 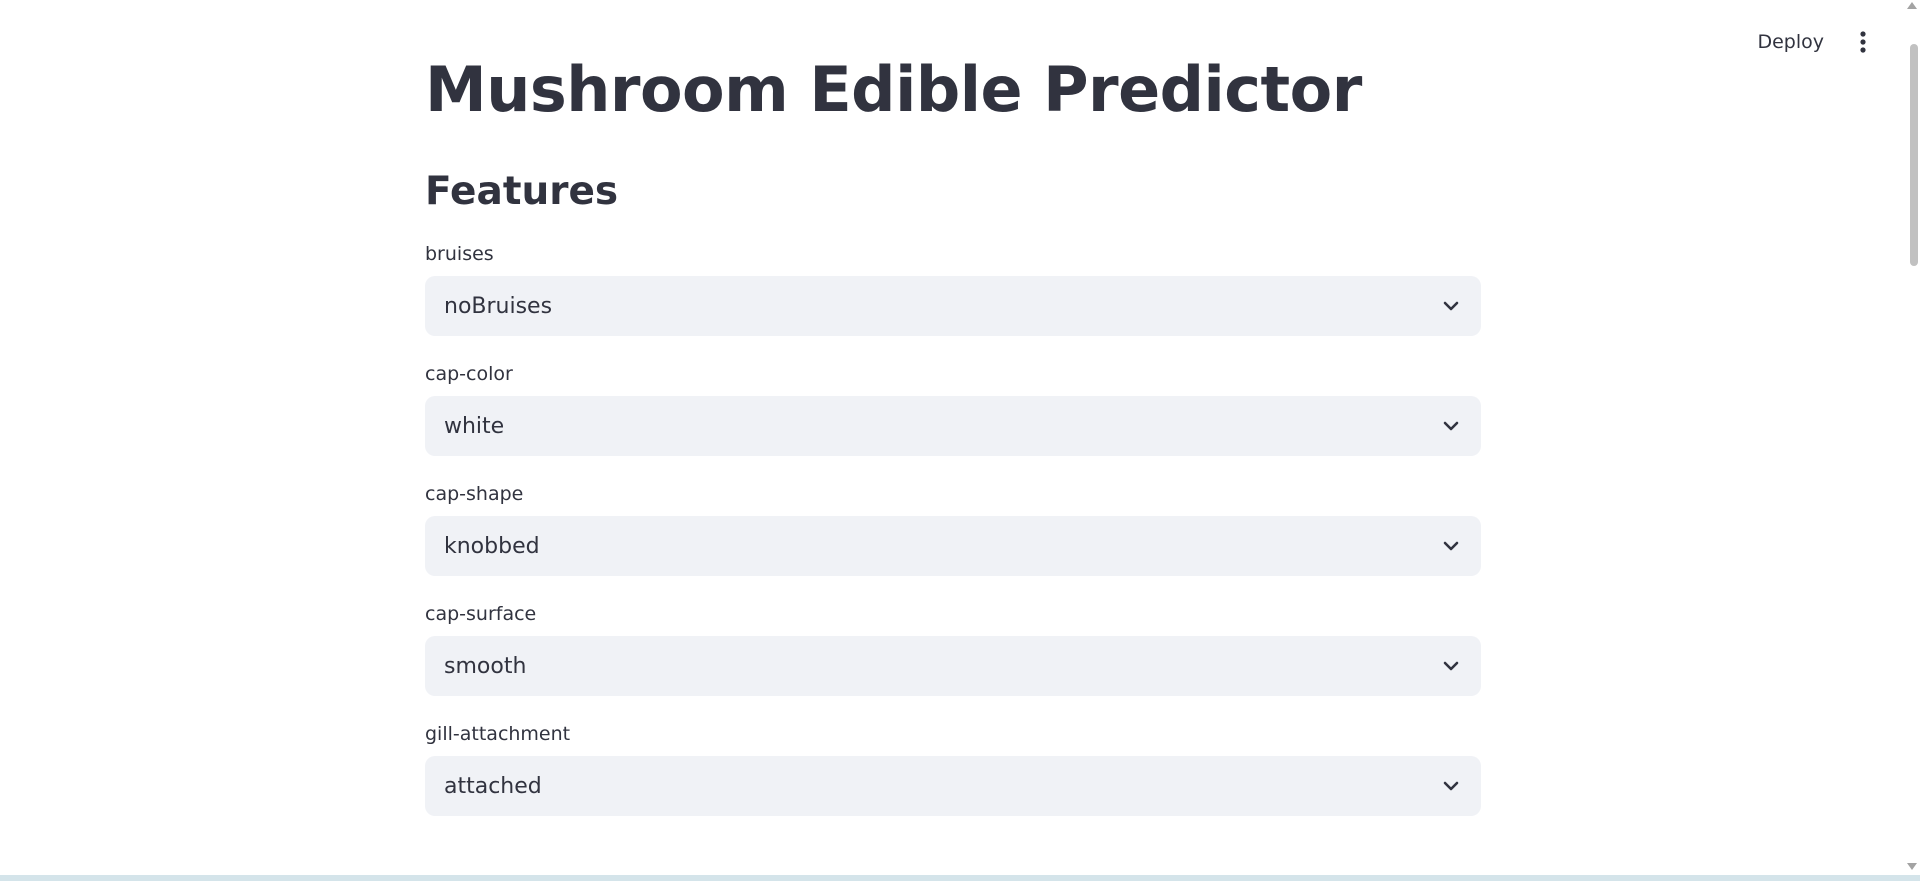 What do you see at coordinates (474, 494) in the screenshot?
I see `field-label: cap-shape` at bounding box center [474, 494].